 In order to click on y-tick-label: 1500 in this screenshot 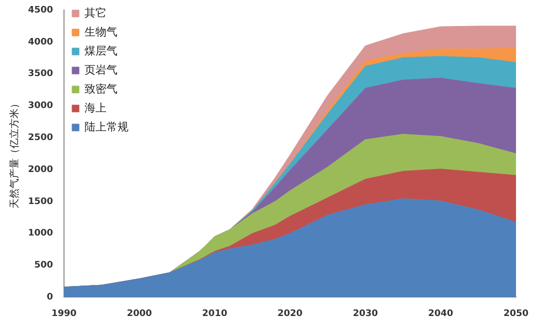, I will do `click(41, 201)`.